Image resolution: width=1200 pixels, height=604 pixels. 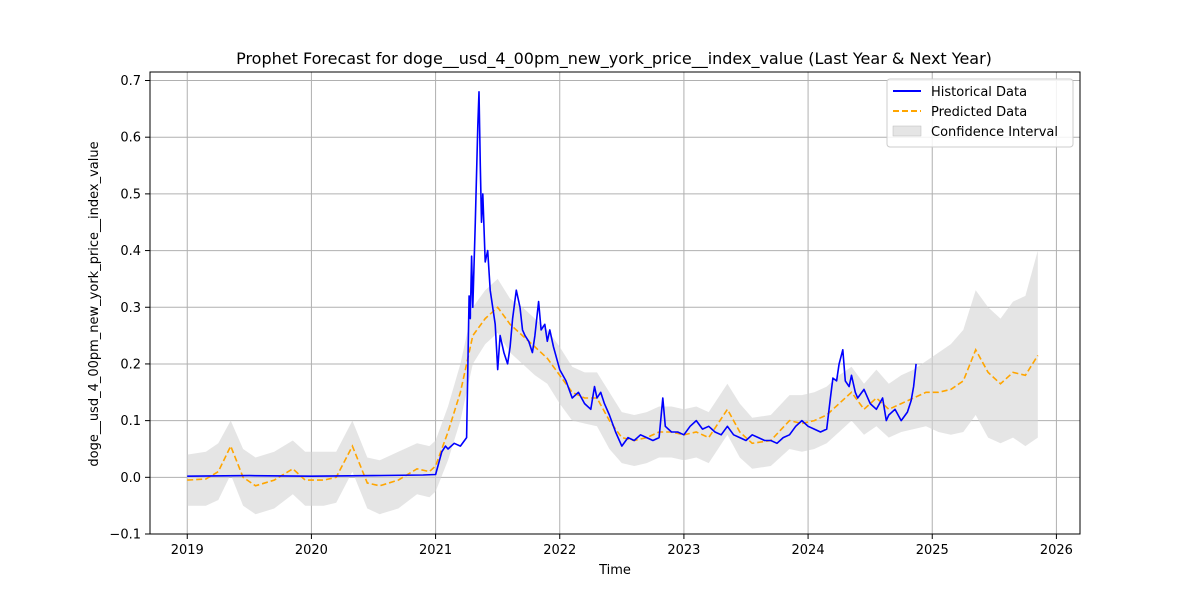 What do you see at coordinates (614, 570) in the screenshot?
I see `x-axis-label: Time` at bounding box center [614, 570].